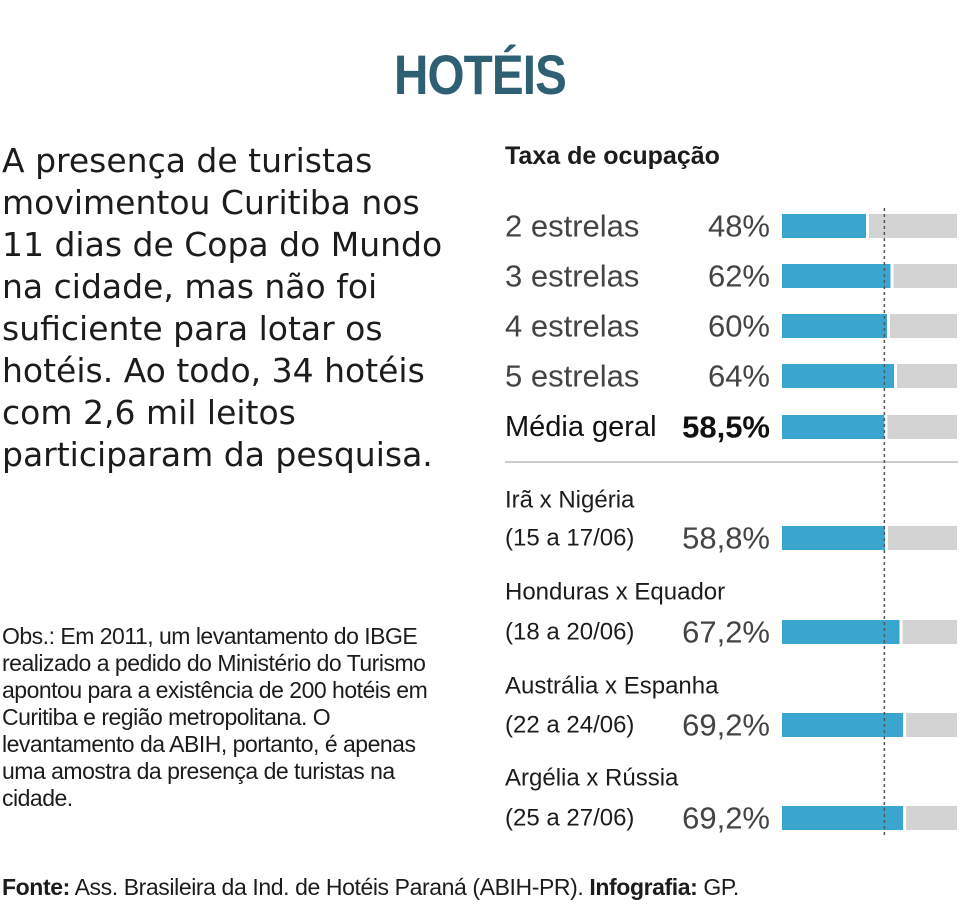 This screenshot has width=960, height=910. What do you see at coordinates (480, 74) in the screenshot?
I see `page-title: HOTÉIS` at bounding box center [480, 74].